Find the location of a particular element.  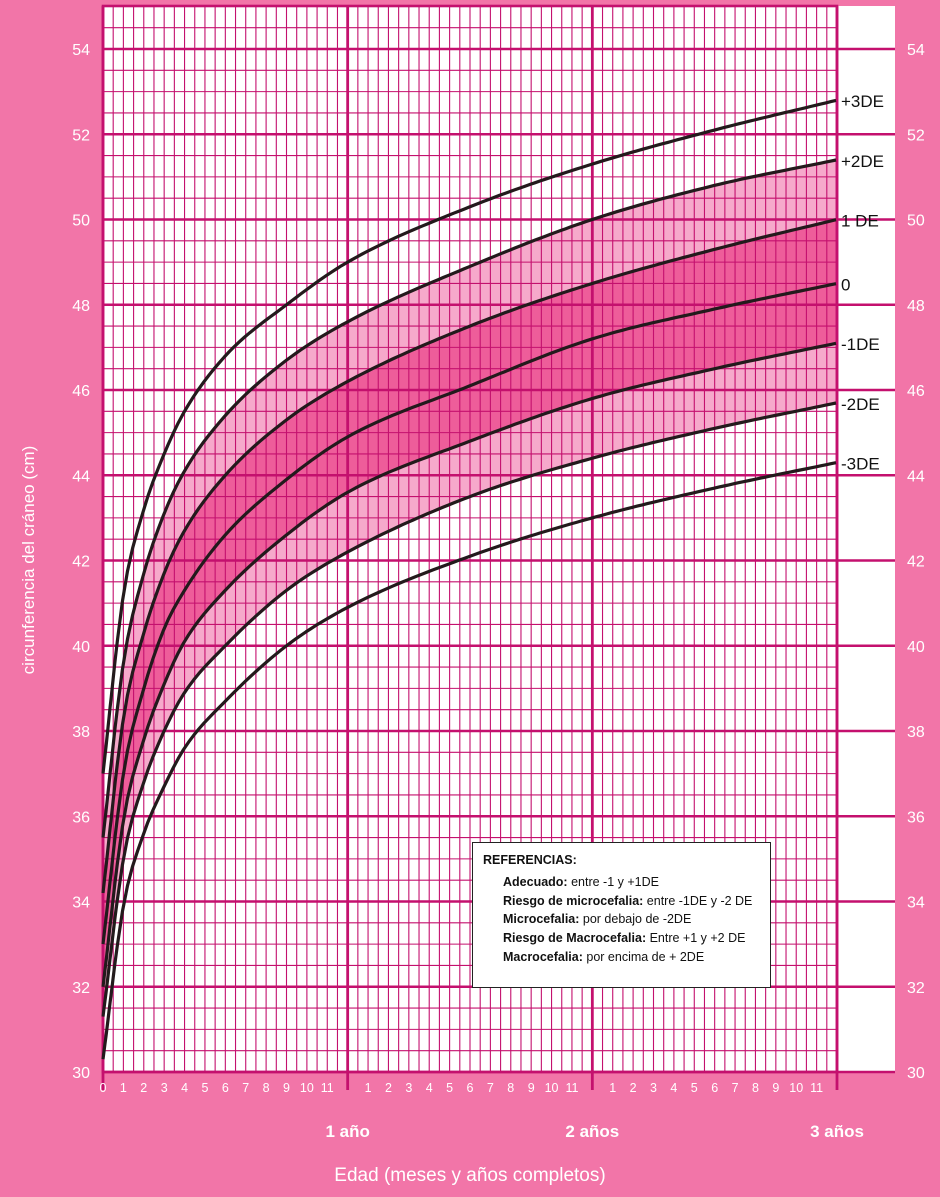

x-year-label: 3 años is located at coordinates (837, 1131).